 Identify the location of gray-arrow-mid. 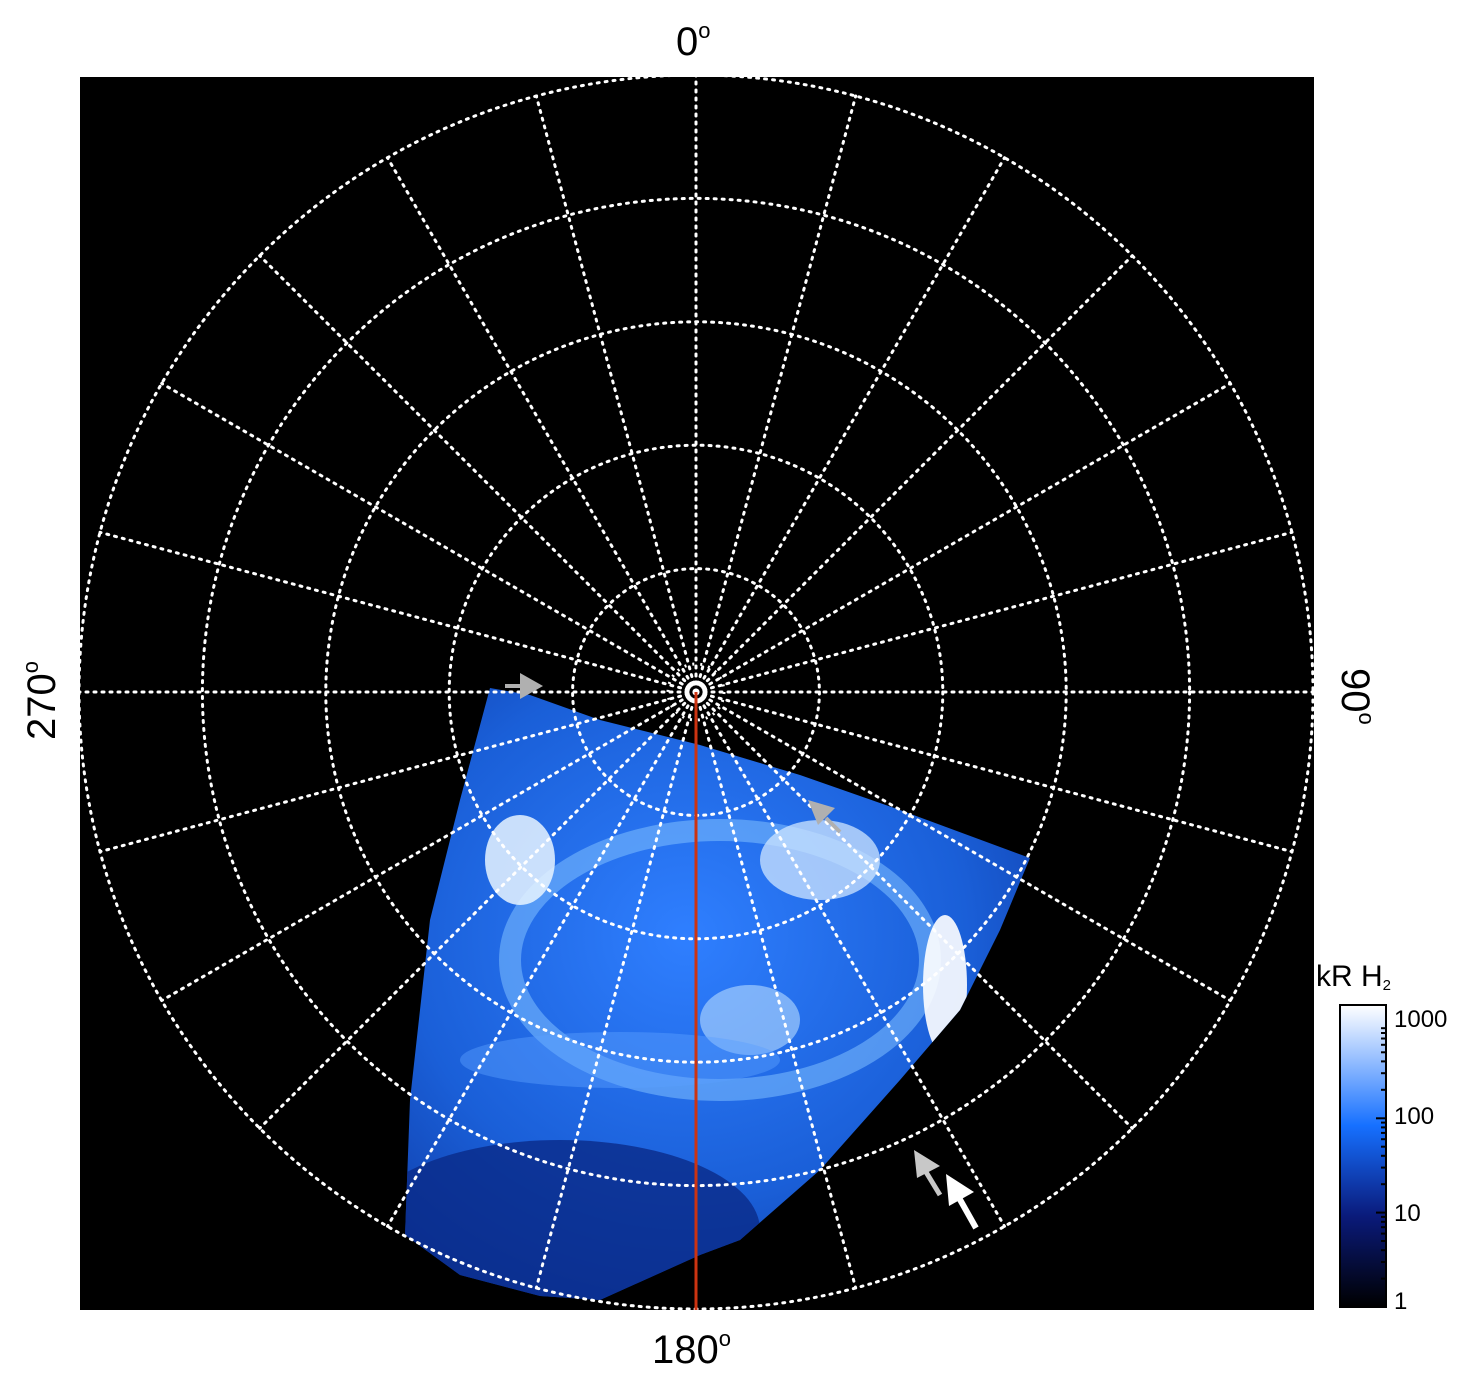
(825, 817).